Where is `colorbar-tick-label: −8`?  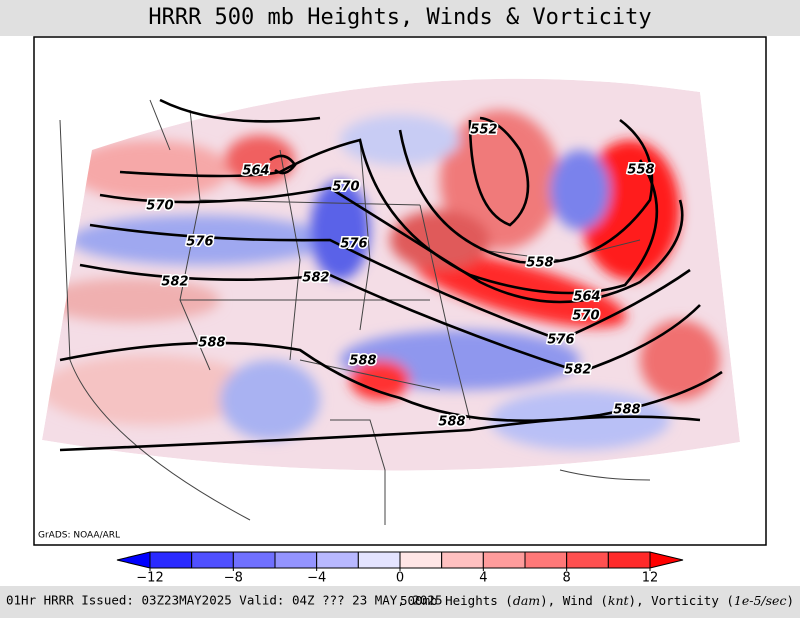 colorbar-tick-label: −8 is located at coordinates (233, 578).